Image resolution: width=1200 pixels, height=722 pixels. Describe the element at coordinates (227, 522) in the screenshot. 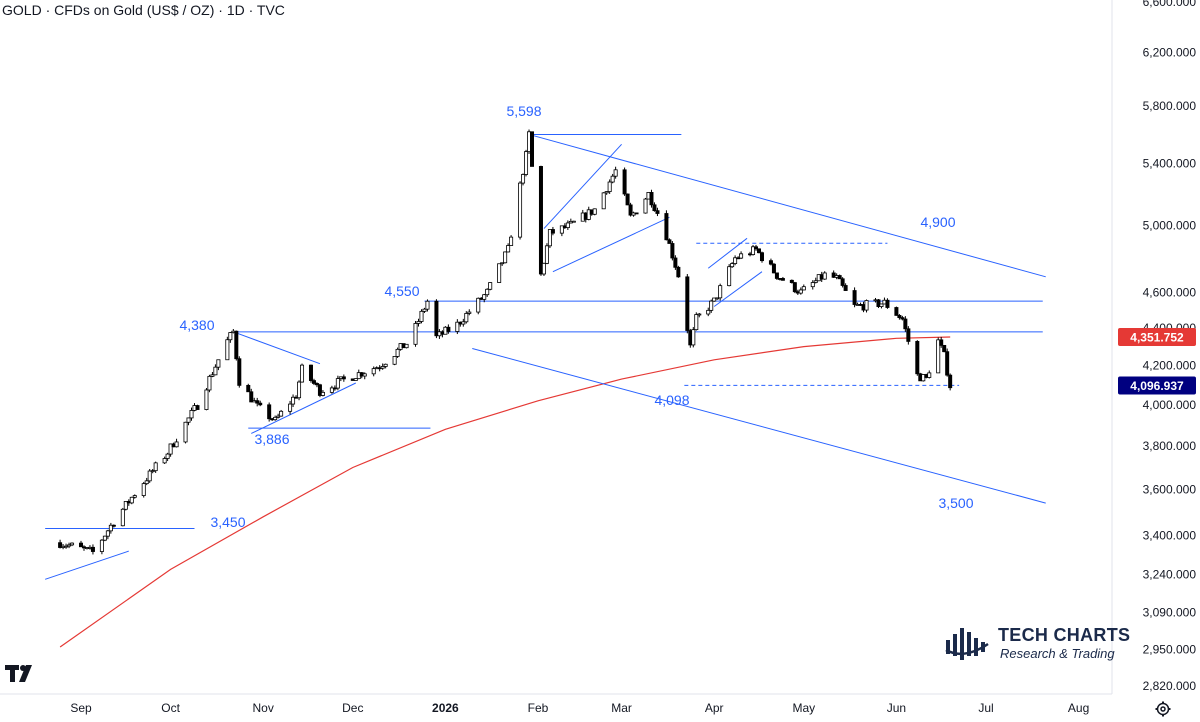

I see `level-annotation: 3,450` at that location.